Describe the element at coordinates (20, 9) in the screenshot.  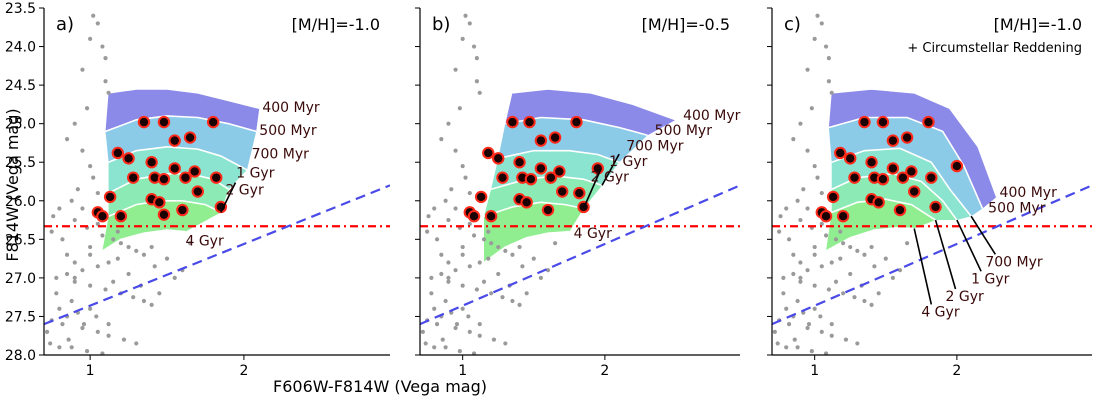
I see `y-tick-label: 23.5` at that location.